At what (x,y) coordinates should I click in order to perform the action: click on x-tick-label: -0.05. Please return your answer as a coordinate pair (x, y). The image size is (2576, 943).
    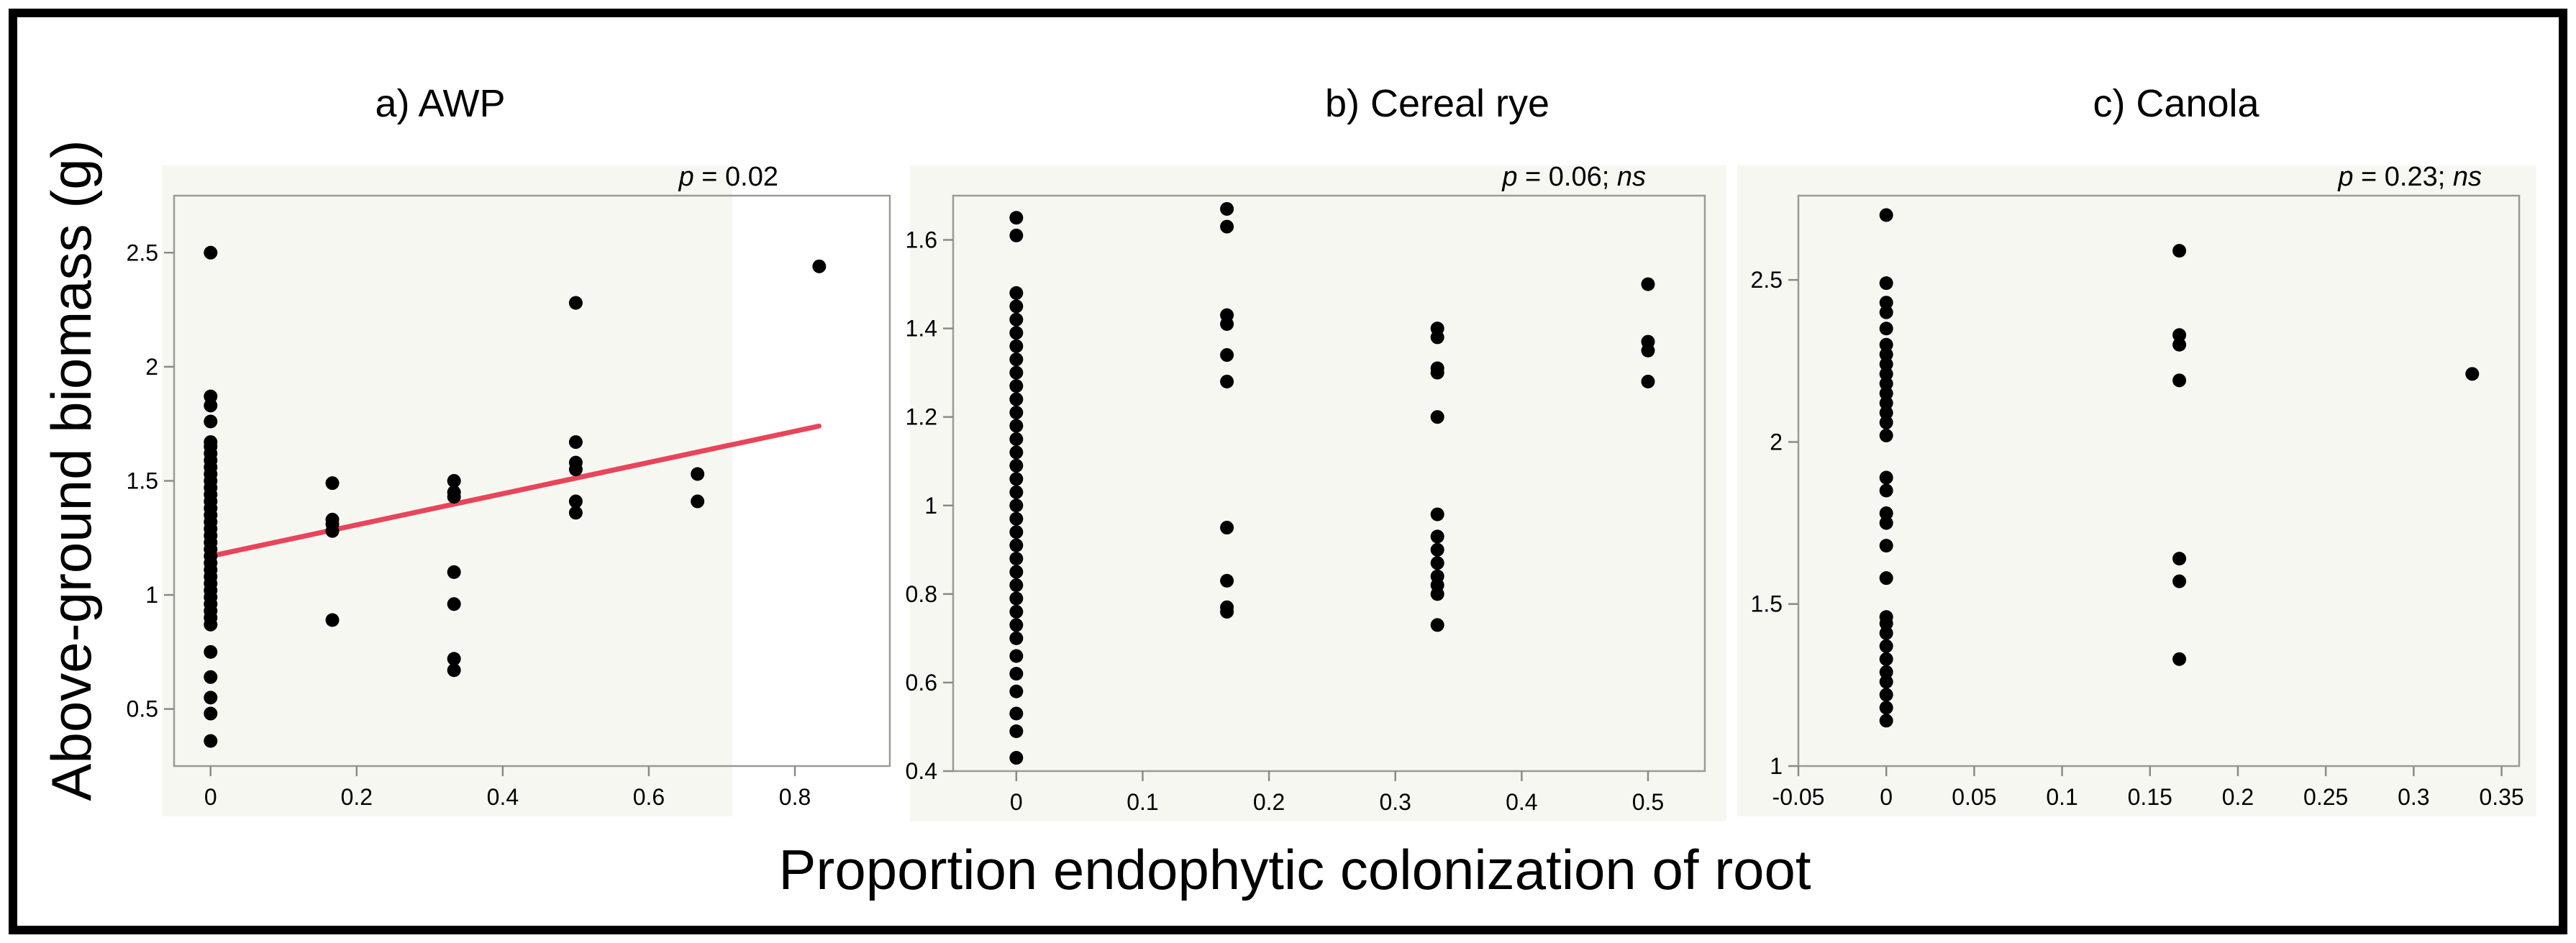
    Looking at the image, I should click on (1798, 797).